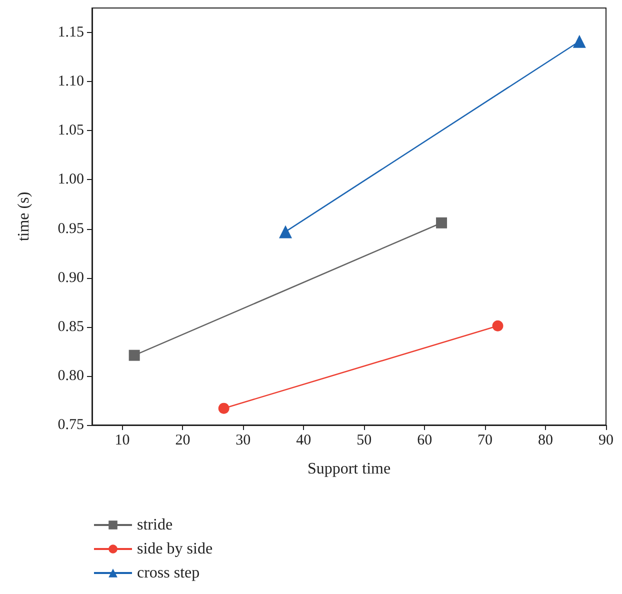 This screenshot has width=622, height=594. What do you see at coordinates (71, 425) in the screenshot?
I see `y-tick-label: 0.75` at bounding box center [71, 425].